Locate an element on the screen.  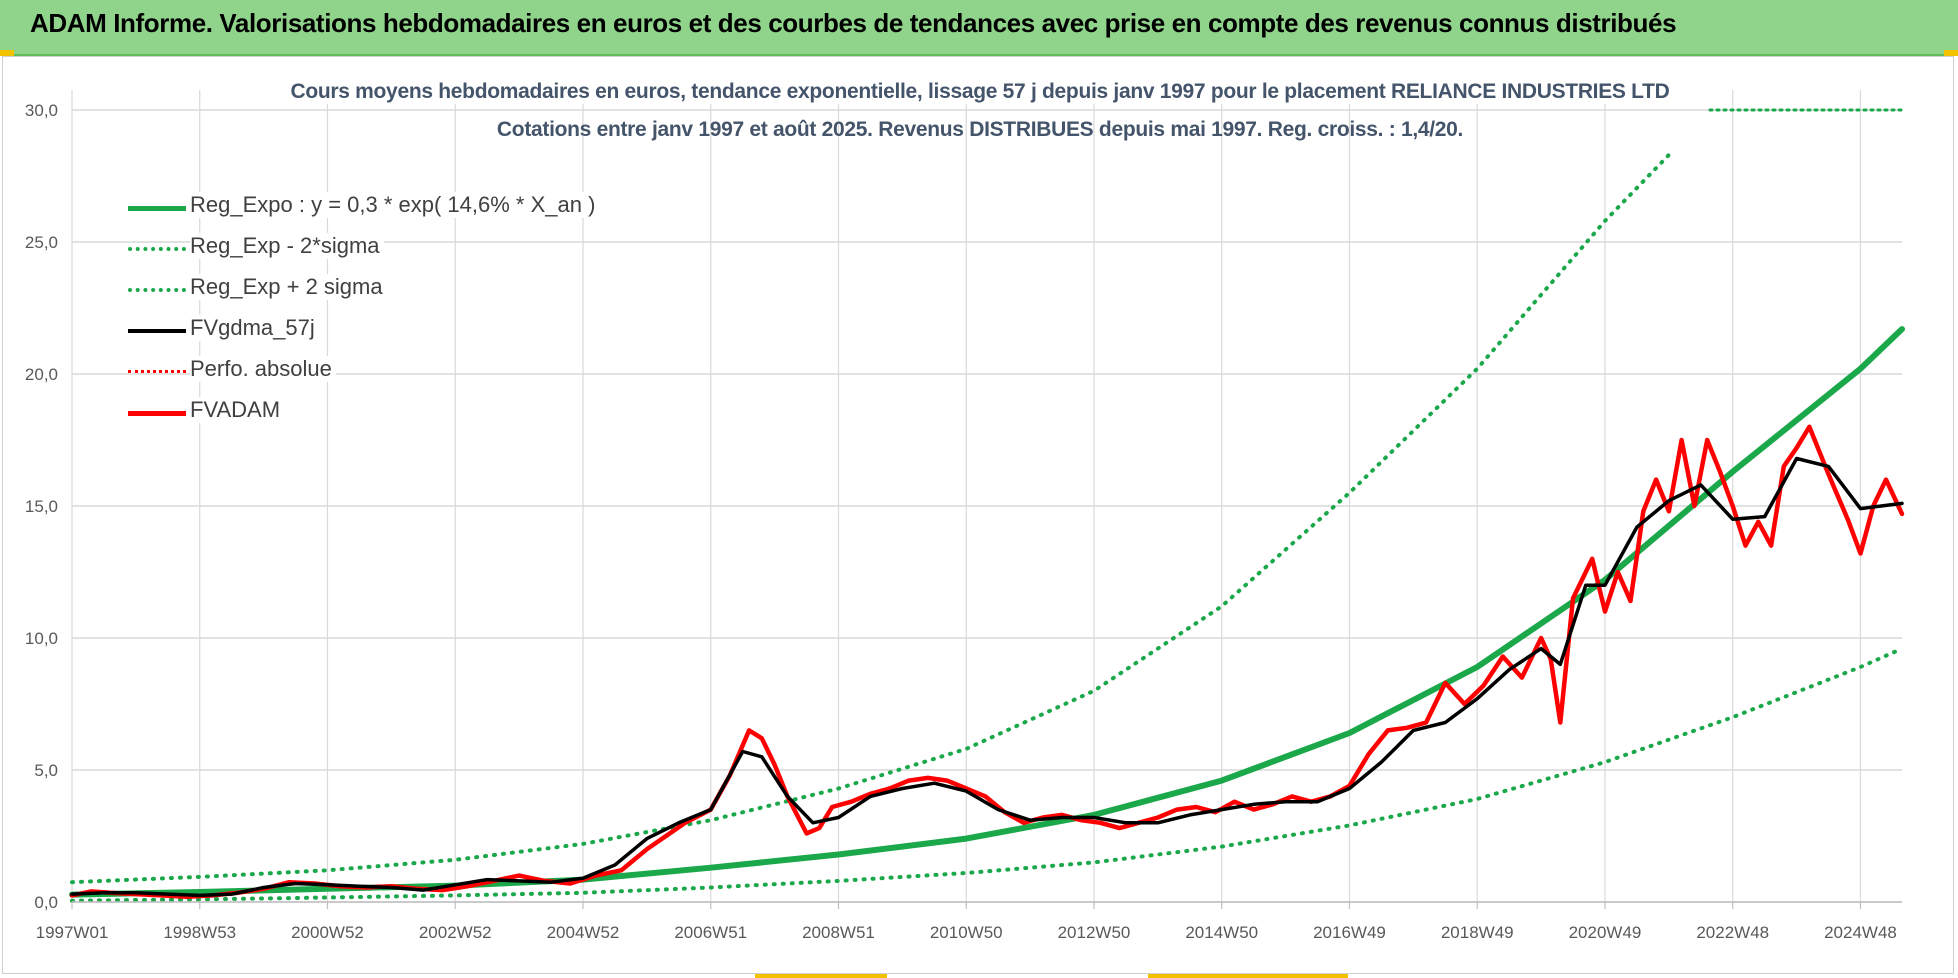
x-tick-label: 1998W53 is located at coordinates (199, 932).